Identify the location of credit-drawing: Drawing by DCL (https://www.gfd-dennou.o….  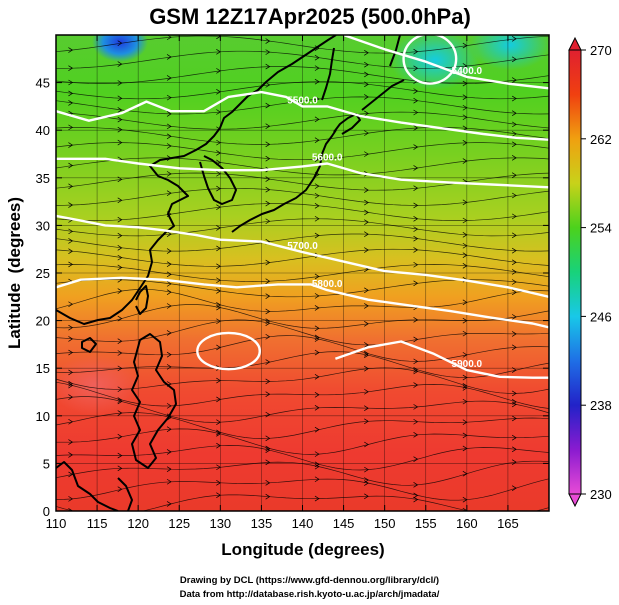
(309, 580).